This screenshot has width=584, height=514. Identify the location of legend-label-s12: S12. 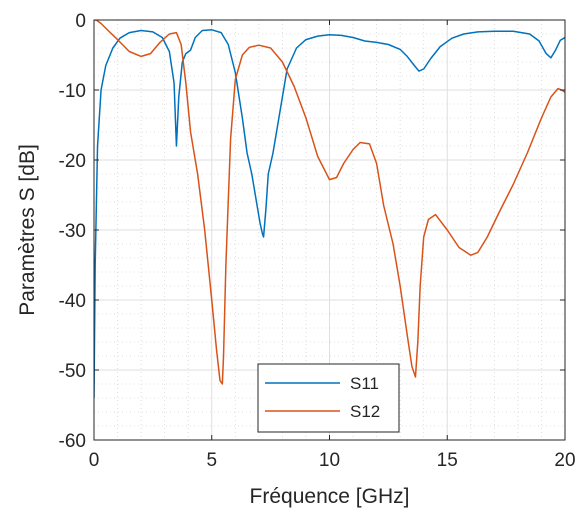
(365, 411).